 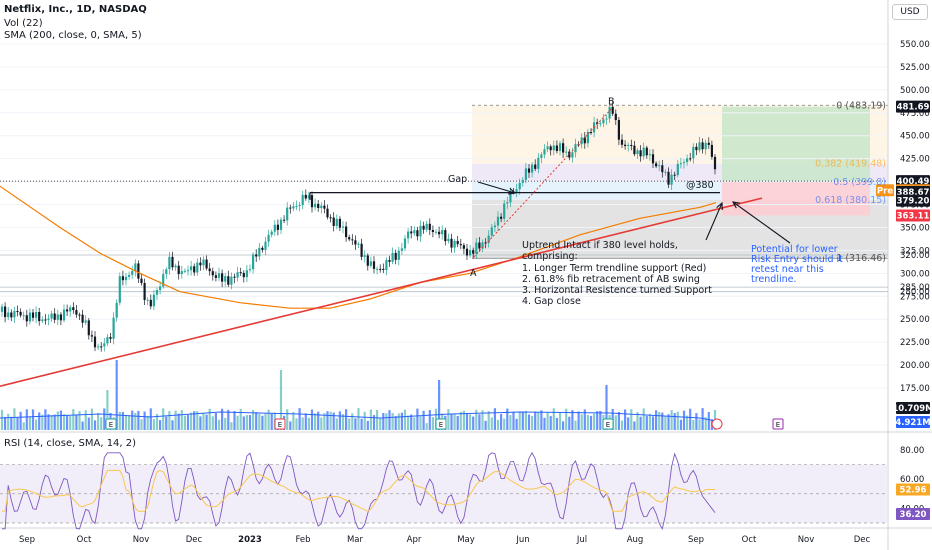 I want to click on price-tick-label: 500.00, so click(x=915, y=91).